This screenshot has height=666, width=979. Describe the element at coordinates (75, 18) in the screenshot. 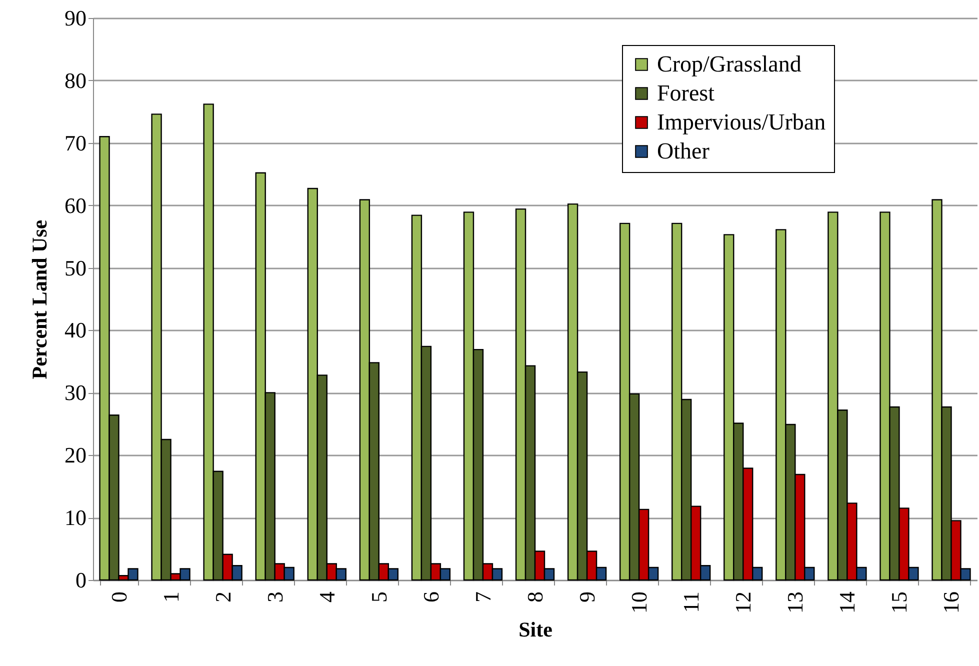

I see `y-tick-label: 90` at that location.